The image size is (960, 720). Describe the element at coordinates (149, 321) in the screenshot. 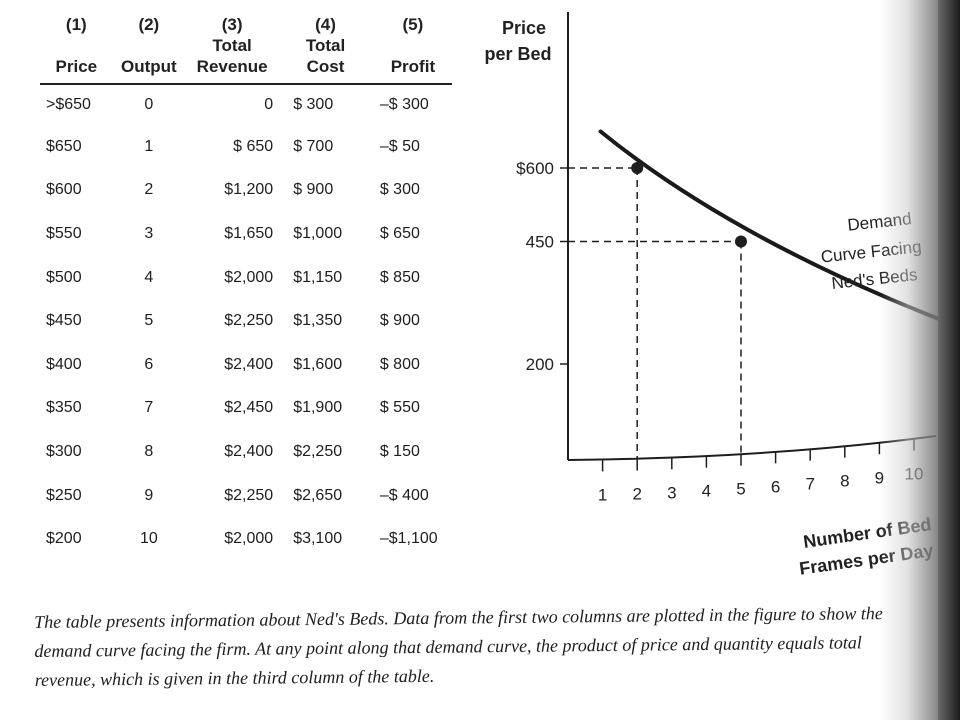

I see `cell-output: 5` at that location.